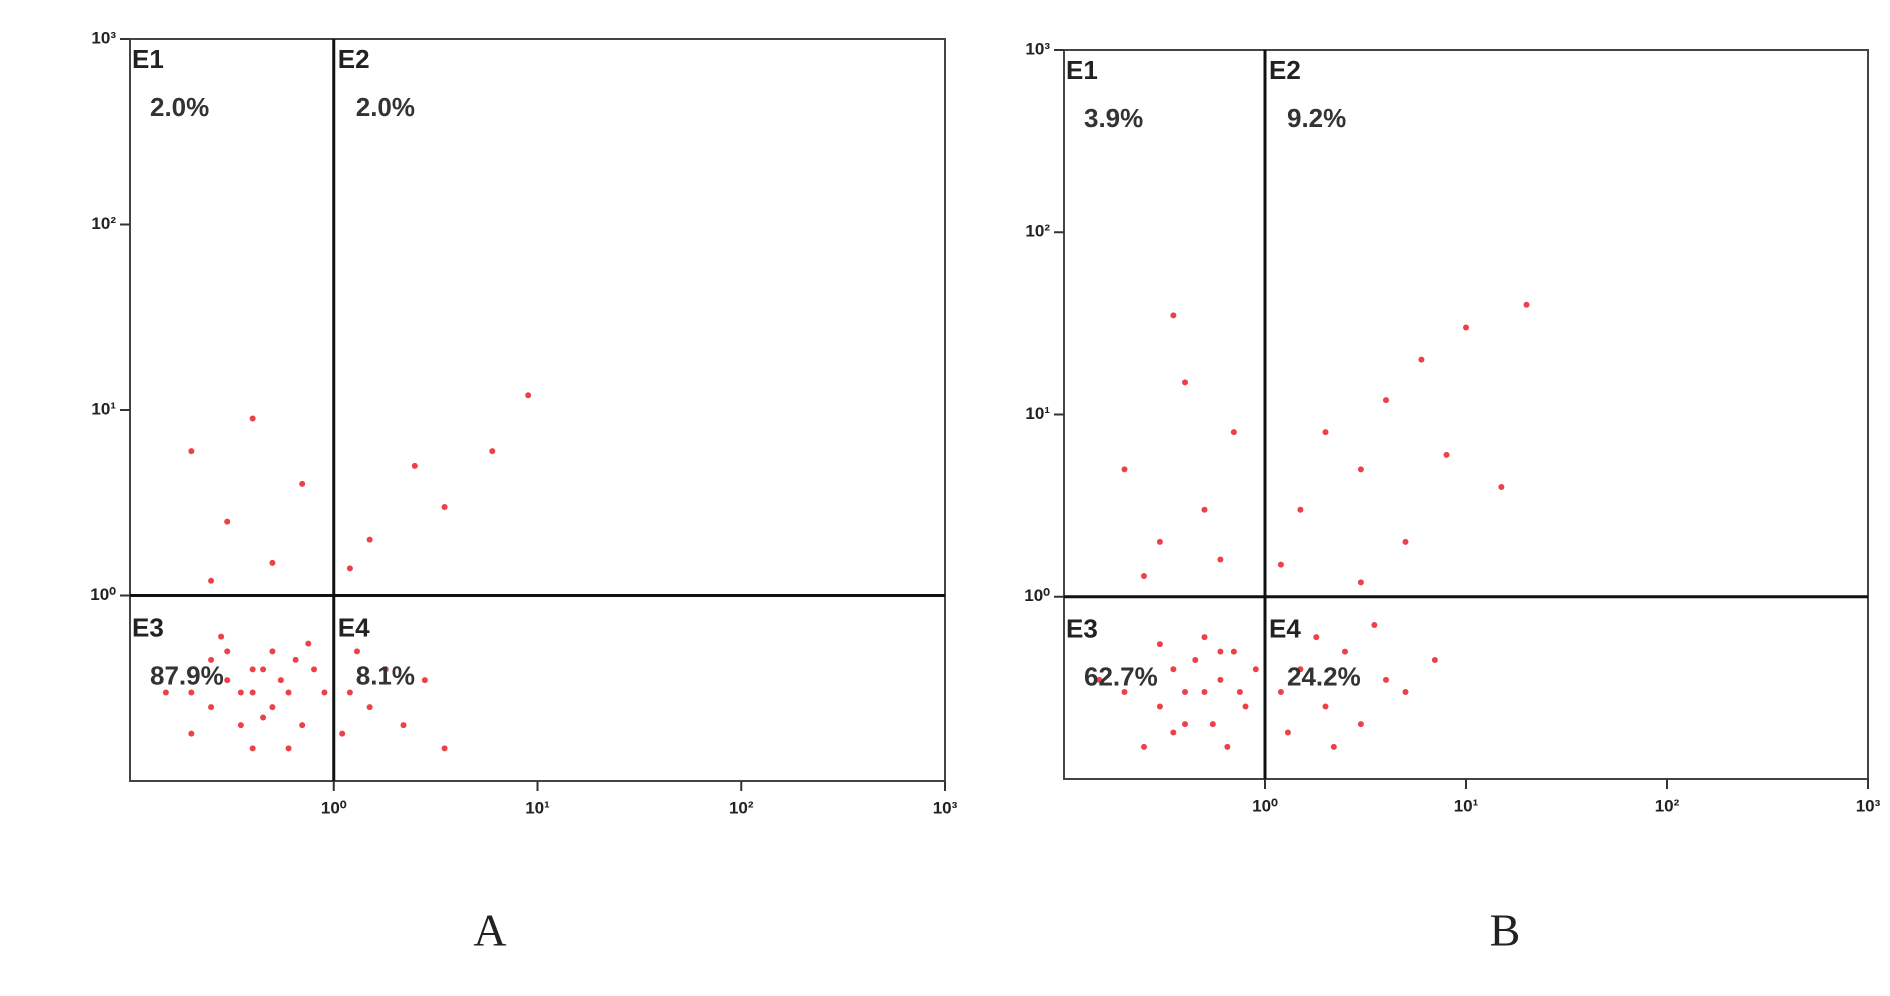  What do you see at coordinates (1868, 805) in the screenshot?
I see `x-tick-label: 10³` at bounding box center [1868, 805].